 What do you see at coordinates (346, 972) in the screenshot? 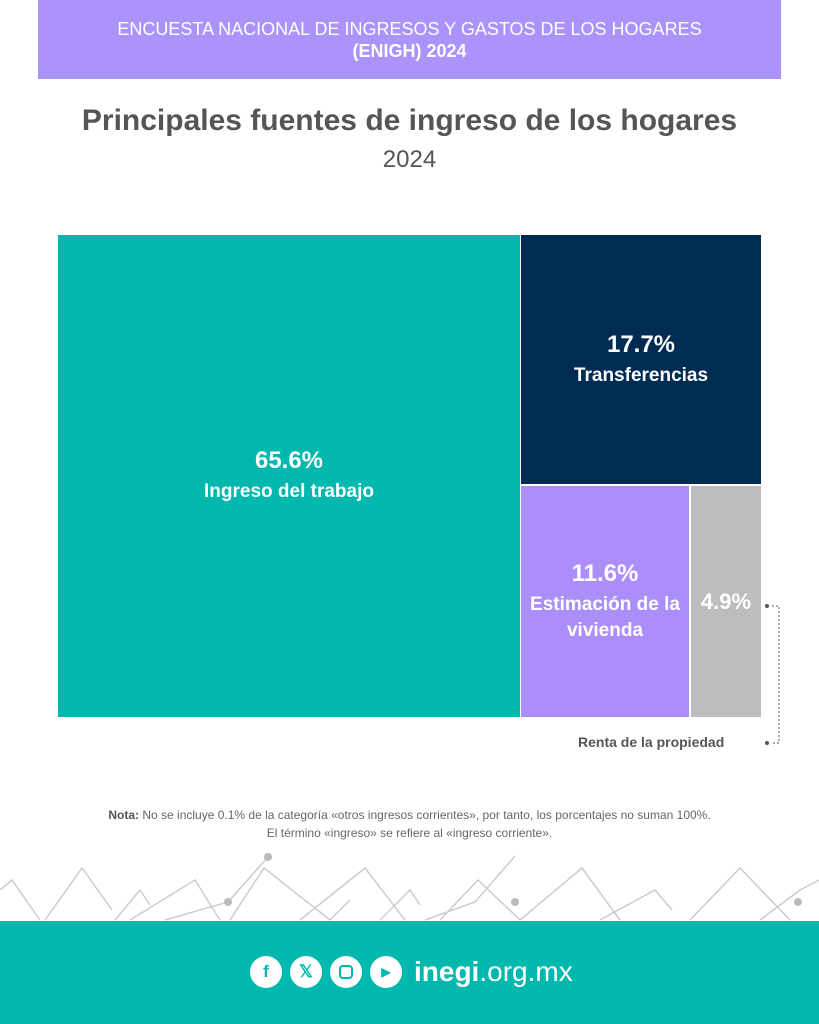
I see `instagram-icon` at bounding box center [346, 972].